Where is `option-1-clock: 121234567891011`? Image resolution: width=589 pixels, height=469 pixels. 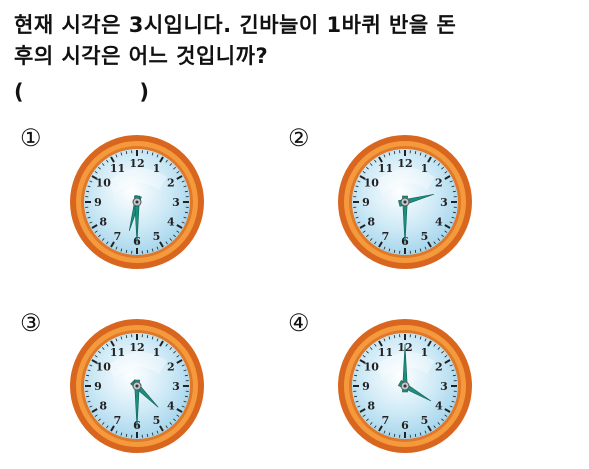
option-1-clock: 121234567891011 is located at coordinates (137, 202).